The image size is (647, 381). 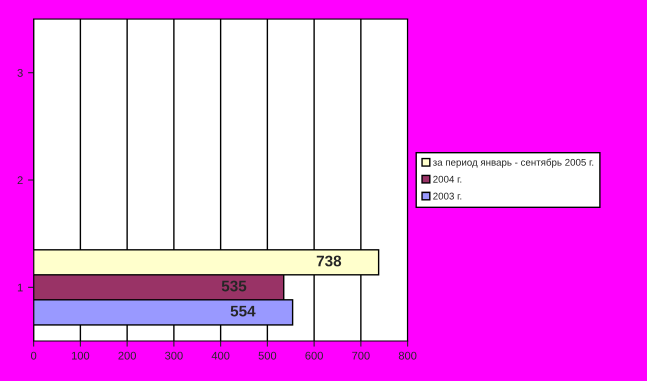 I want to click on x-tick-label: 500, so click(x=267, y=356).